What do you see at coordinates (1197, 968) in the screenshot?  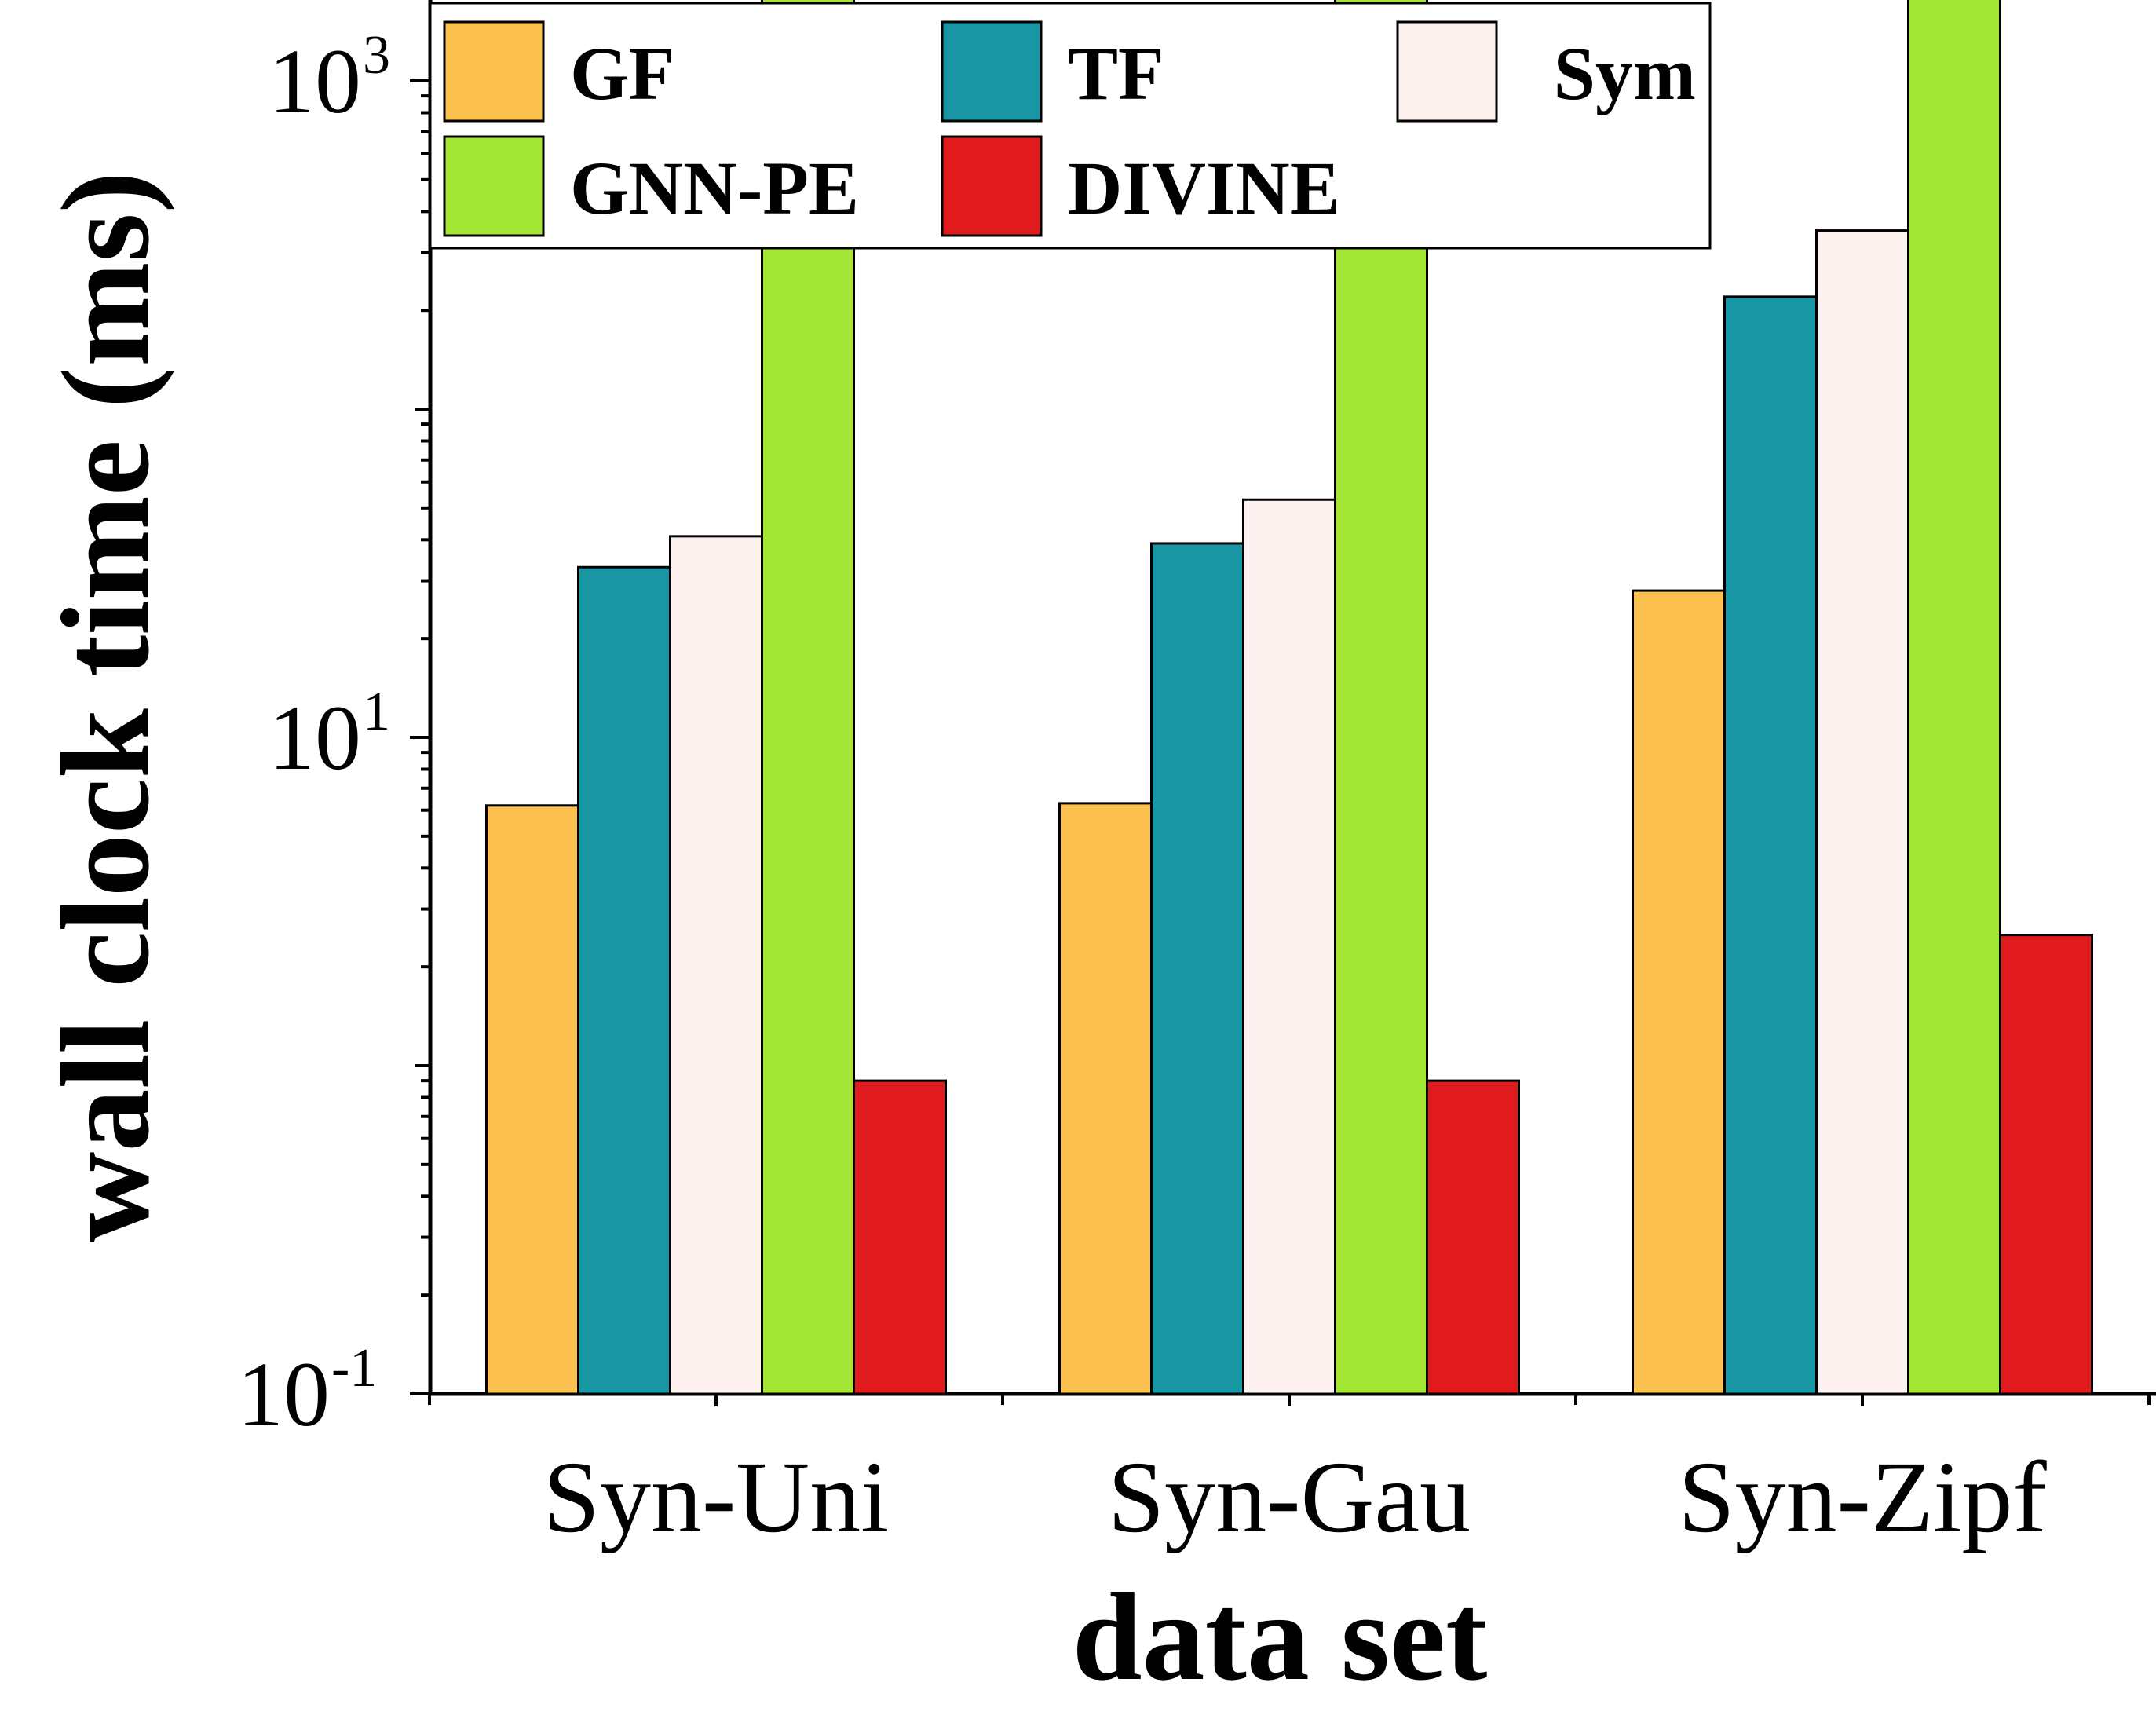 I see `bar-tf-syn-gau` at bounding box center [1197, 968].